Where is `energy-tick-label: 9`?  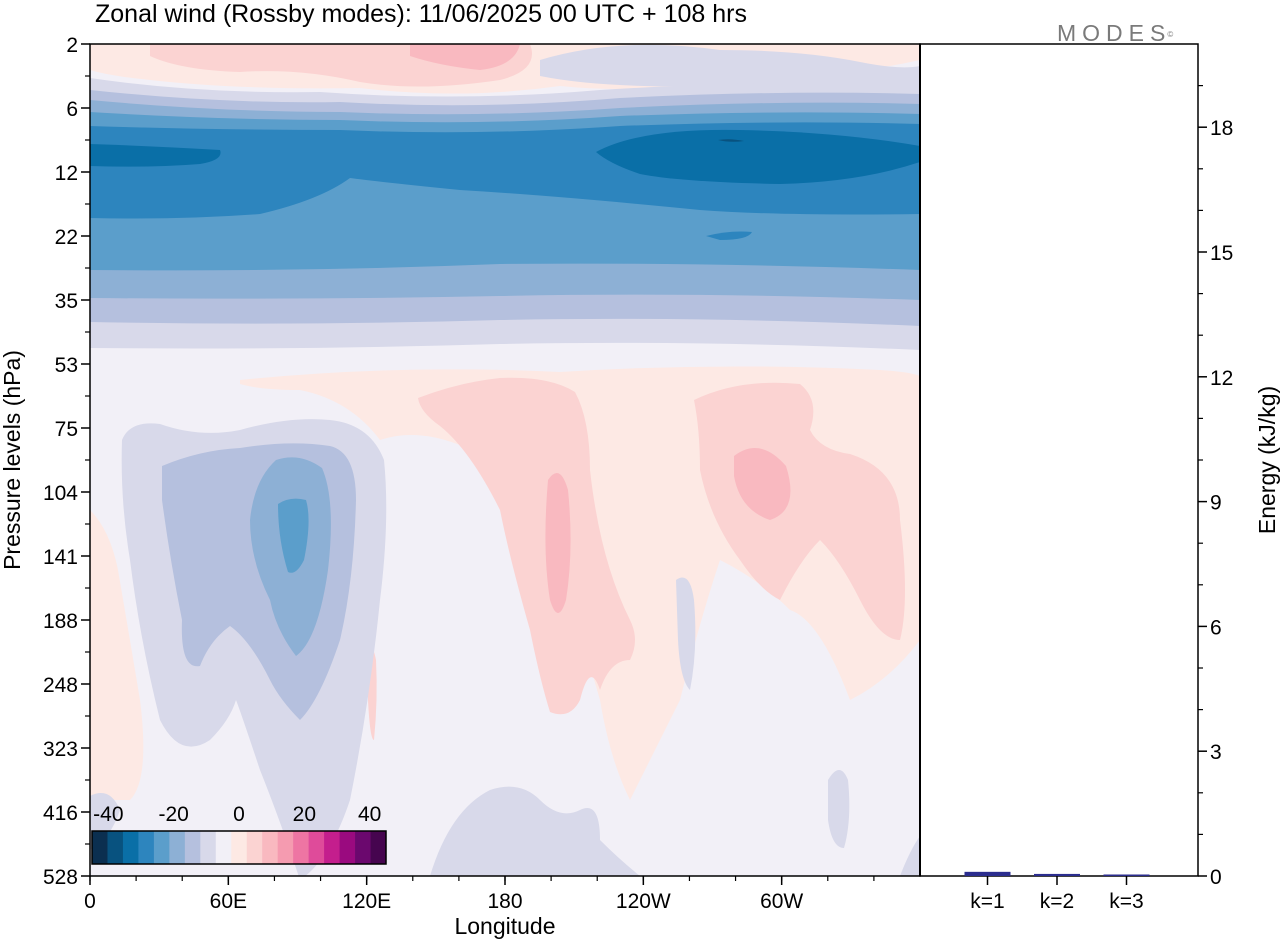 energy-tick-label: 9 is located at coordinates (1216, 503).